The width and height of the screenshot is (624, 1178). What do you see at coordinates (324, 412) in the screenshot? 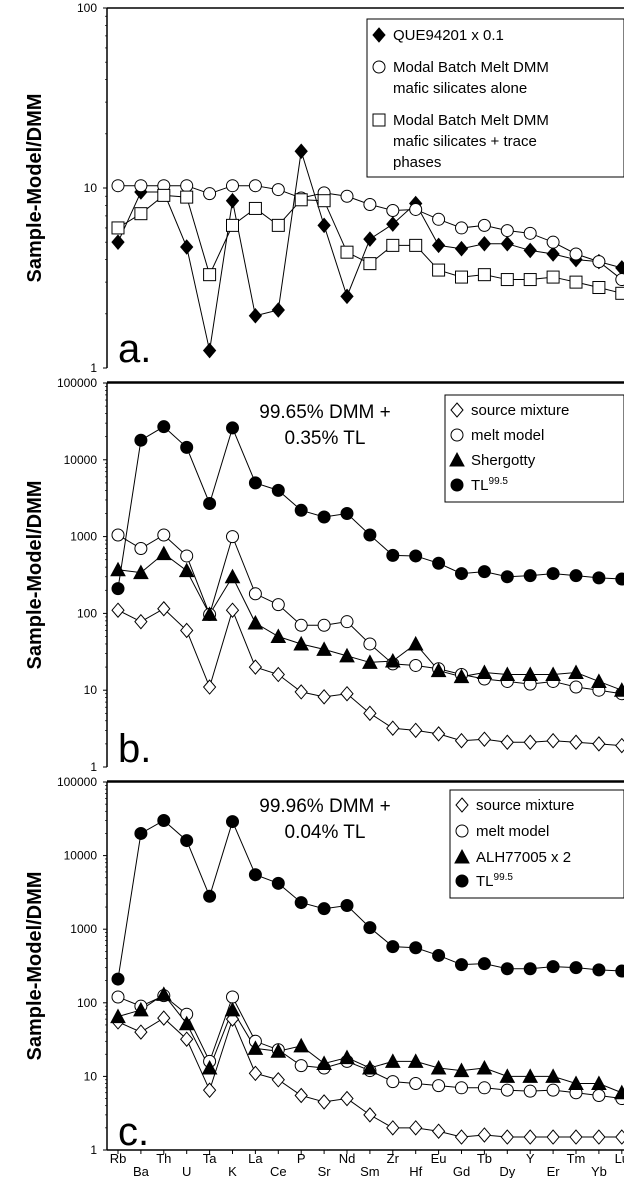
I see `mixture-annotation: 99.65% DMM +` at bounding box center [324, 412].